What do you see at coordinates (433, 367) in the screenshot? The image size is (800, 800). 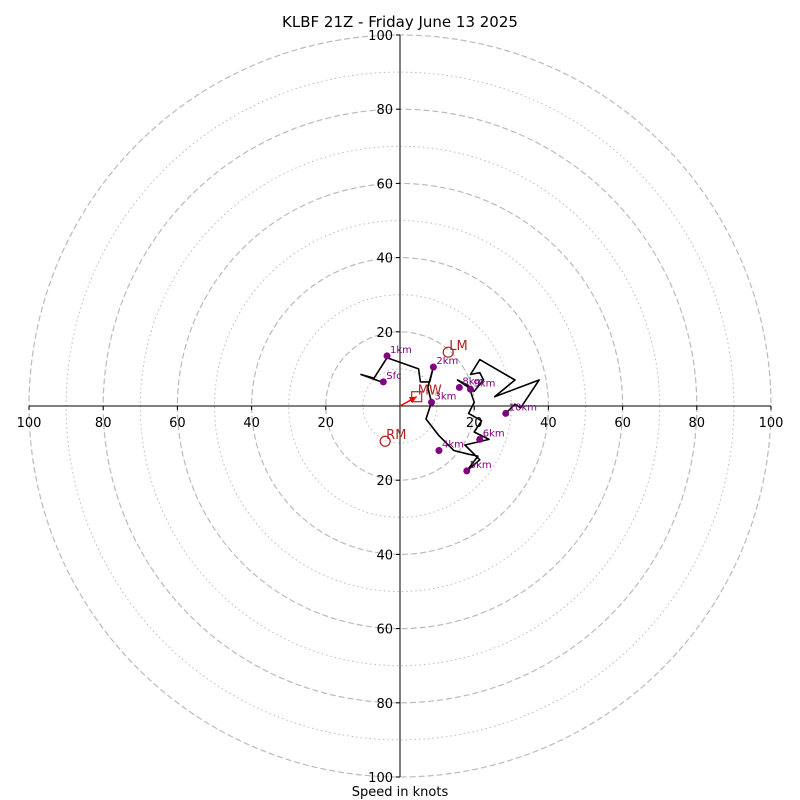 I see `height-marker-2km` at bounding box center [433, 367].